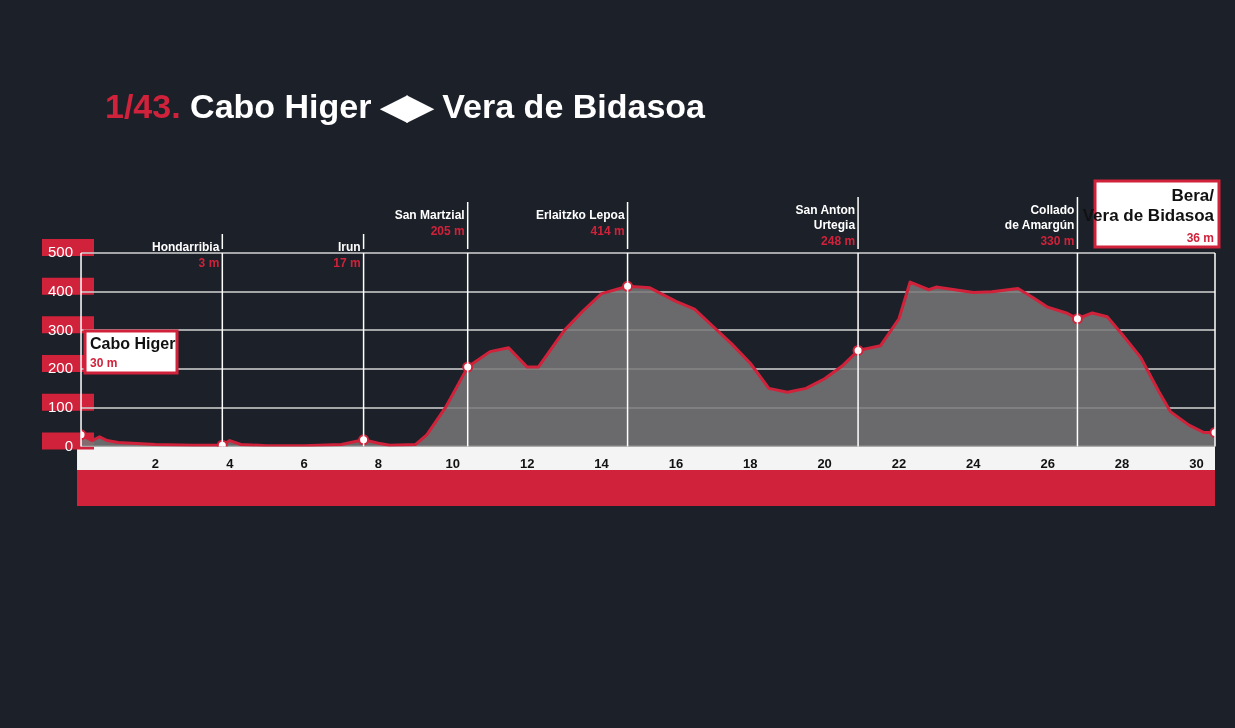 The height and width of the screenshot is (728, 1235). What do you see at coordinates (825, 217) in the screenshot?
I see `ref-line-label: San Anton Urtegia` at bounding box center [825, 217].